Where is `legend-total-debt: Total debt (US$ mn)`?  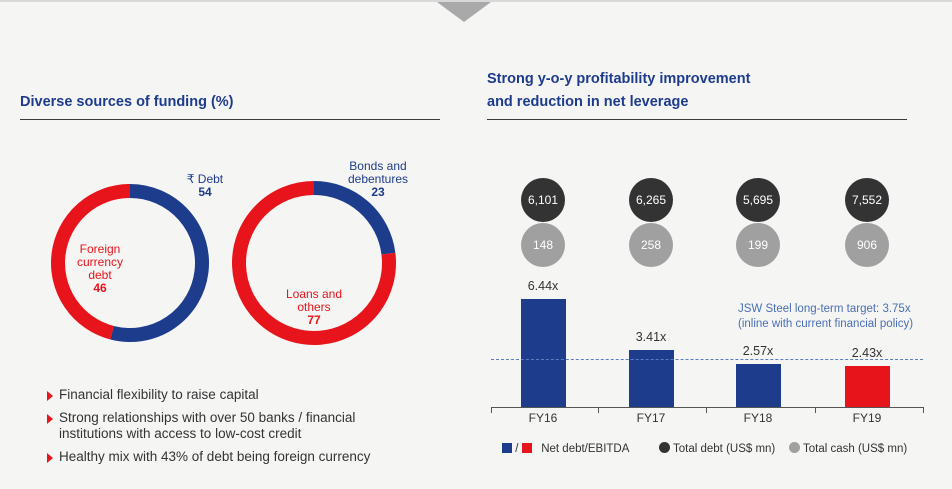 legend-total-debt: Total debt (US$ mn) is located at coordinates (717, 449).